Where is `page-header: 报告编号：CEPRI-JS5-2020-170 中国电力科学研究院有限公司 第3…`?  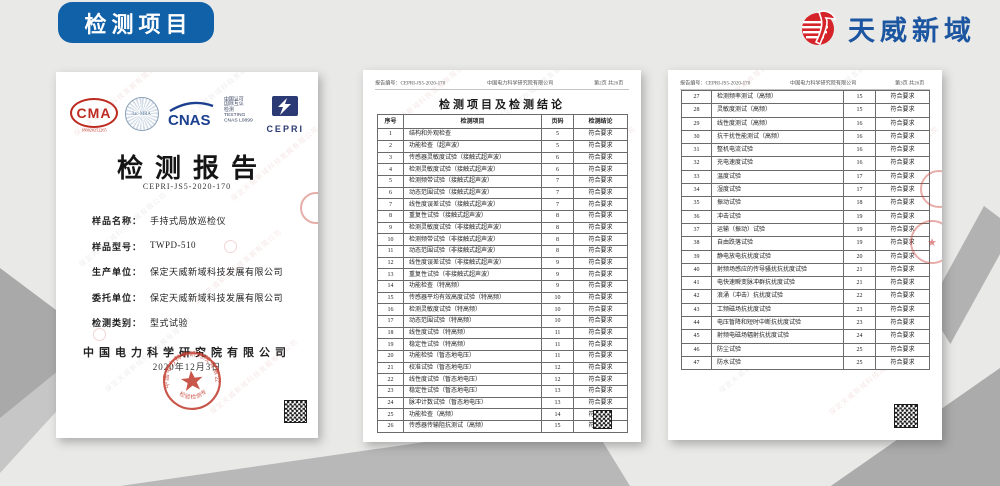 page-header: 报告编号：CEPRI-JS5-2020-170 中国电力科学研究院有限公司 第3… is located at coordinates (805, 84).